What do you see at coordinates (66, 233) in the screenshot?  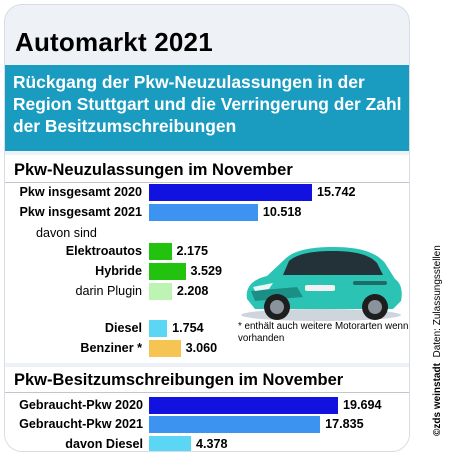 I see `row-subheader: davon sind` at bounding box center [66, 233].